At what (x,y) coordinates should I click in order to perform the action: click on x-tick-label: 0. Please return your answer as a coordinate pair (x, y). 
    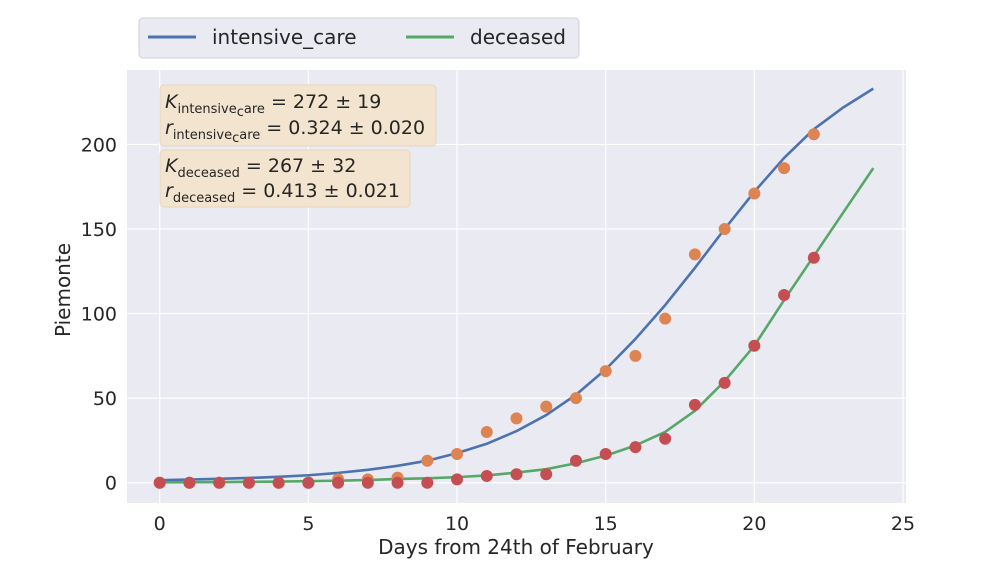
    Looking at the image, I should click on (160, 524).